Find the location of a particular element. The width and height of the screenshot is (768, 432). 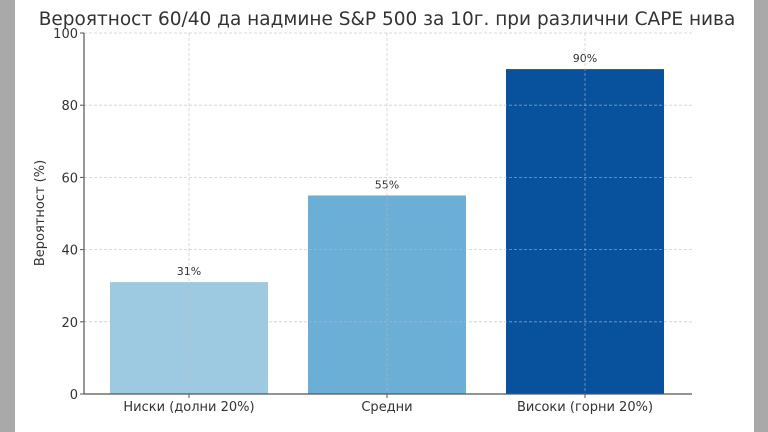

x-tick-label: Високи (горни 20%) is located at coordinates (585, 407).